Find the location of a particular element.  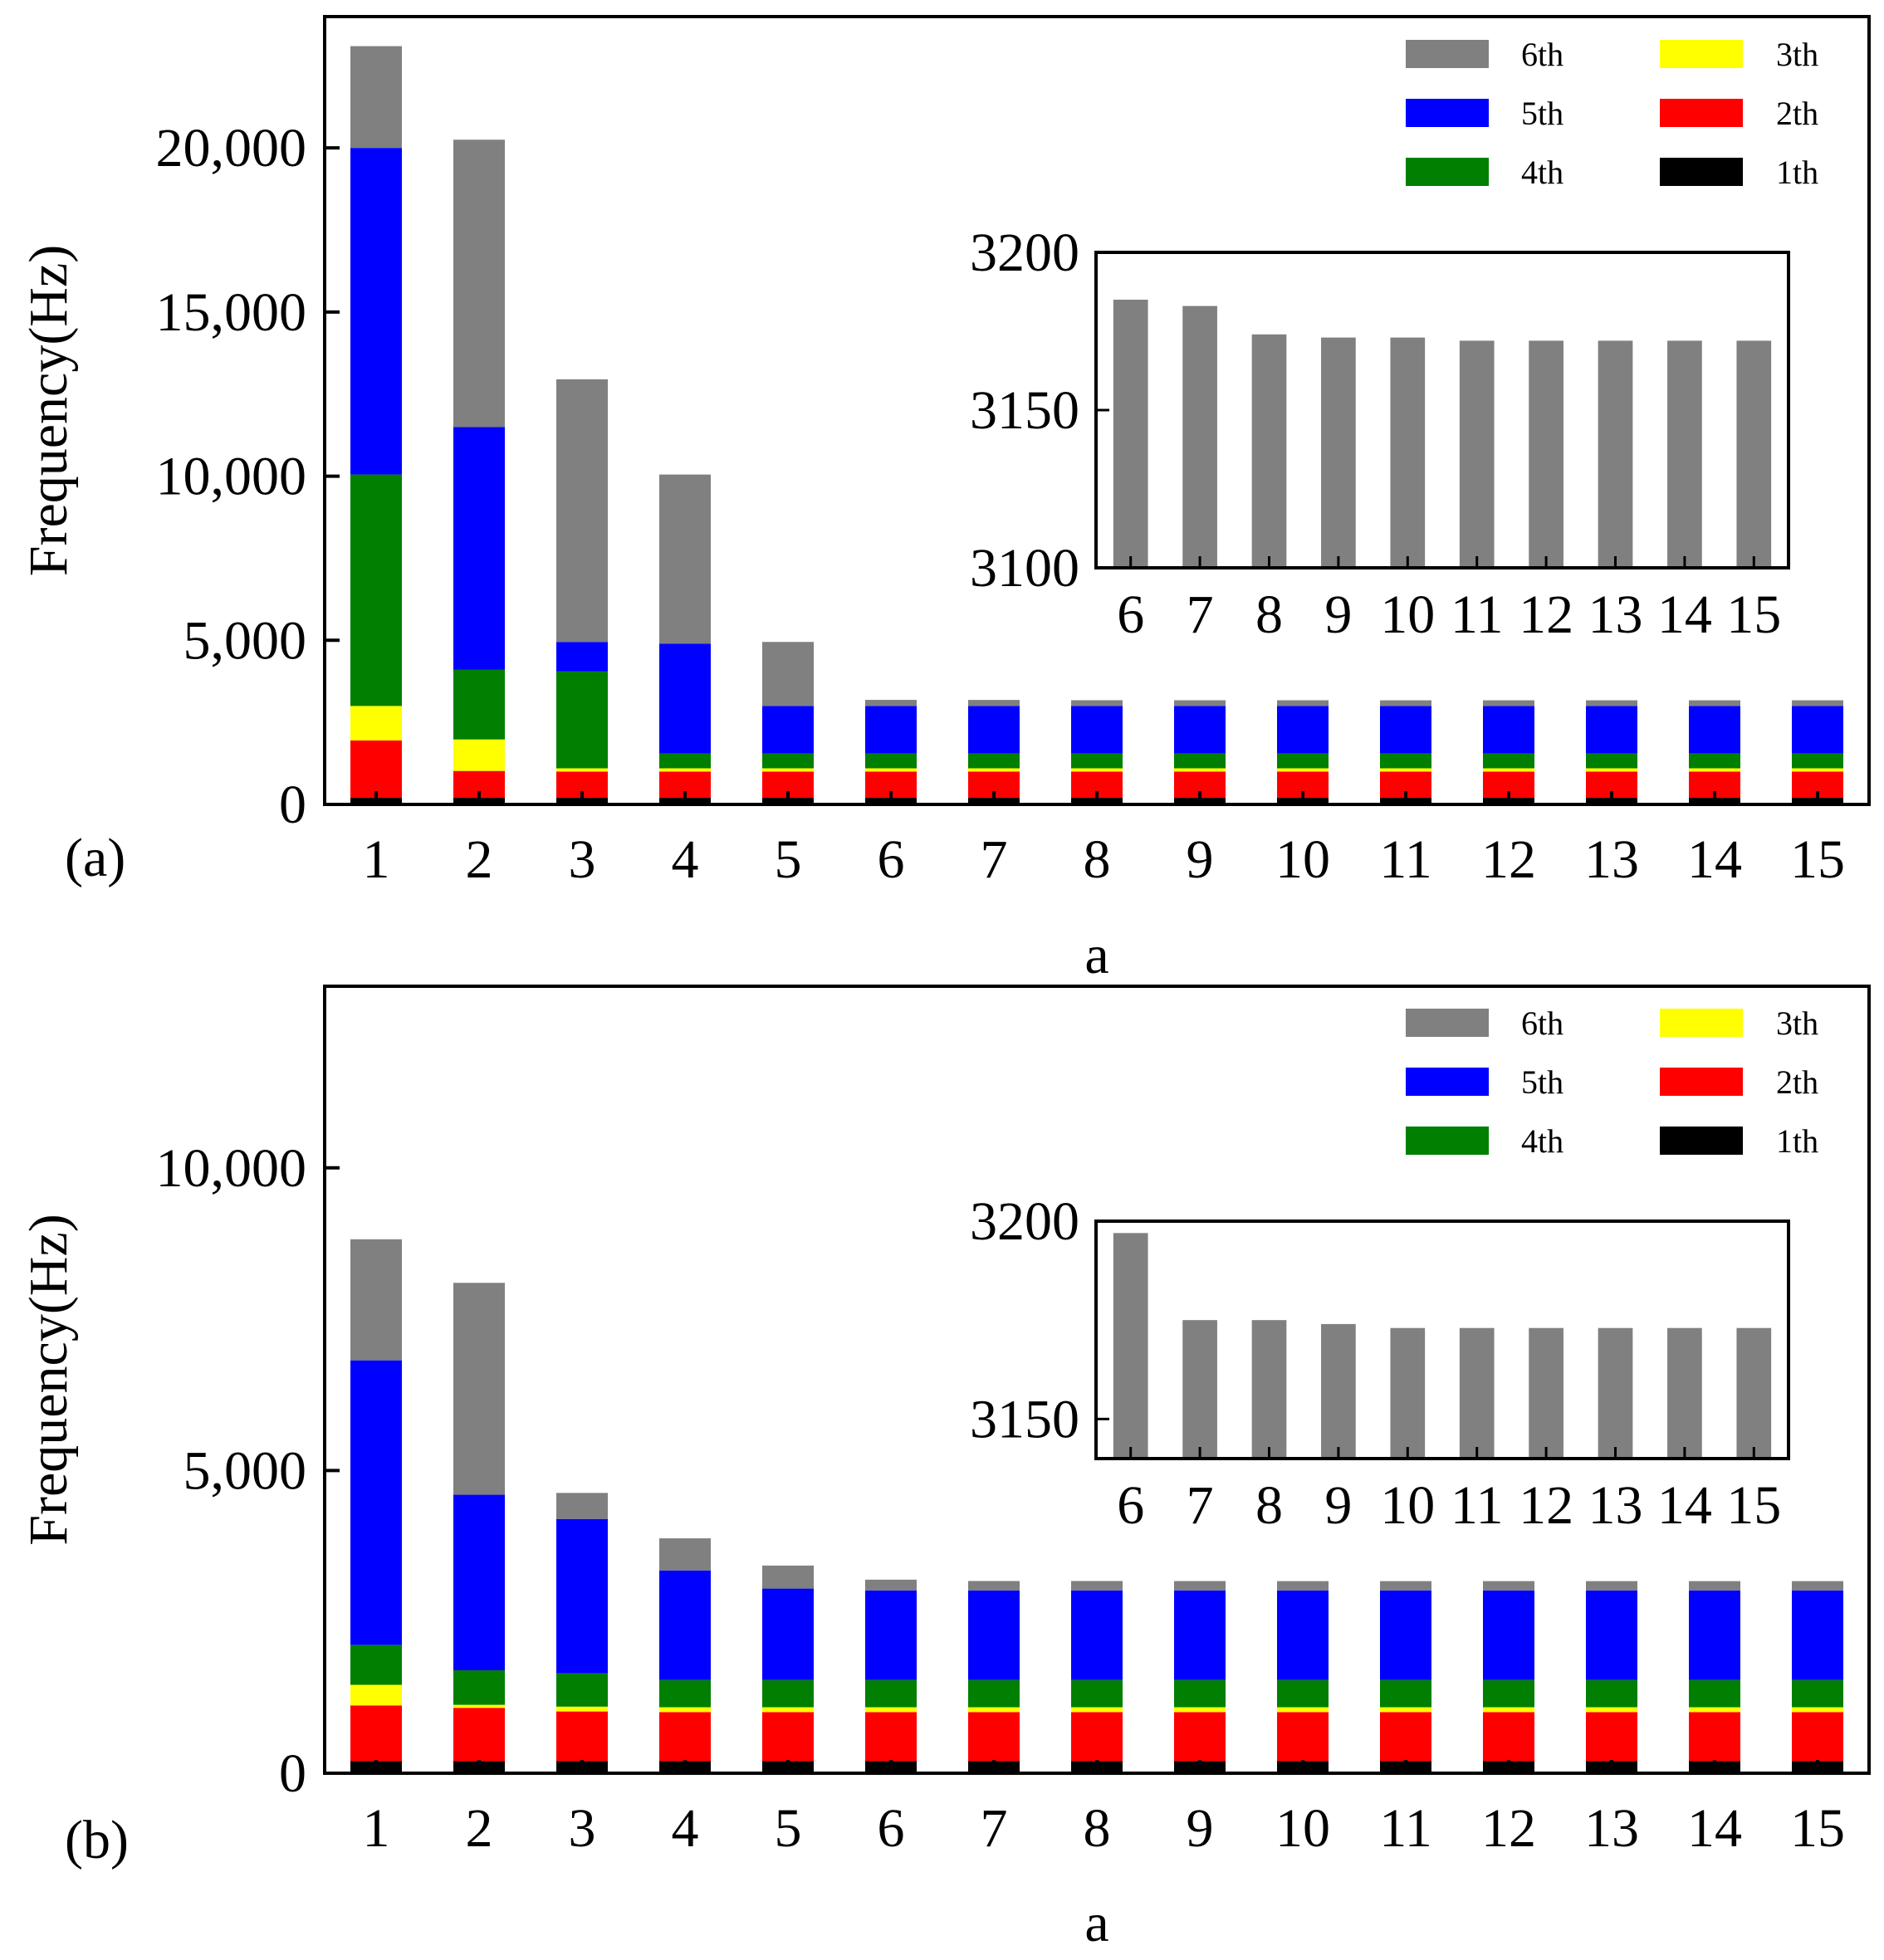

inset-chart: 6 7 8 9 10 11 12 13 14 15 3150 3200 is located at coordinates (1380, 1363).